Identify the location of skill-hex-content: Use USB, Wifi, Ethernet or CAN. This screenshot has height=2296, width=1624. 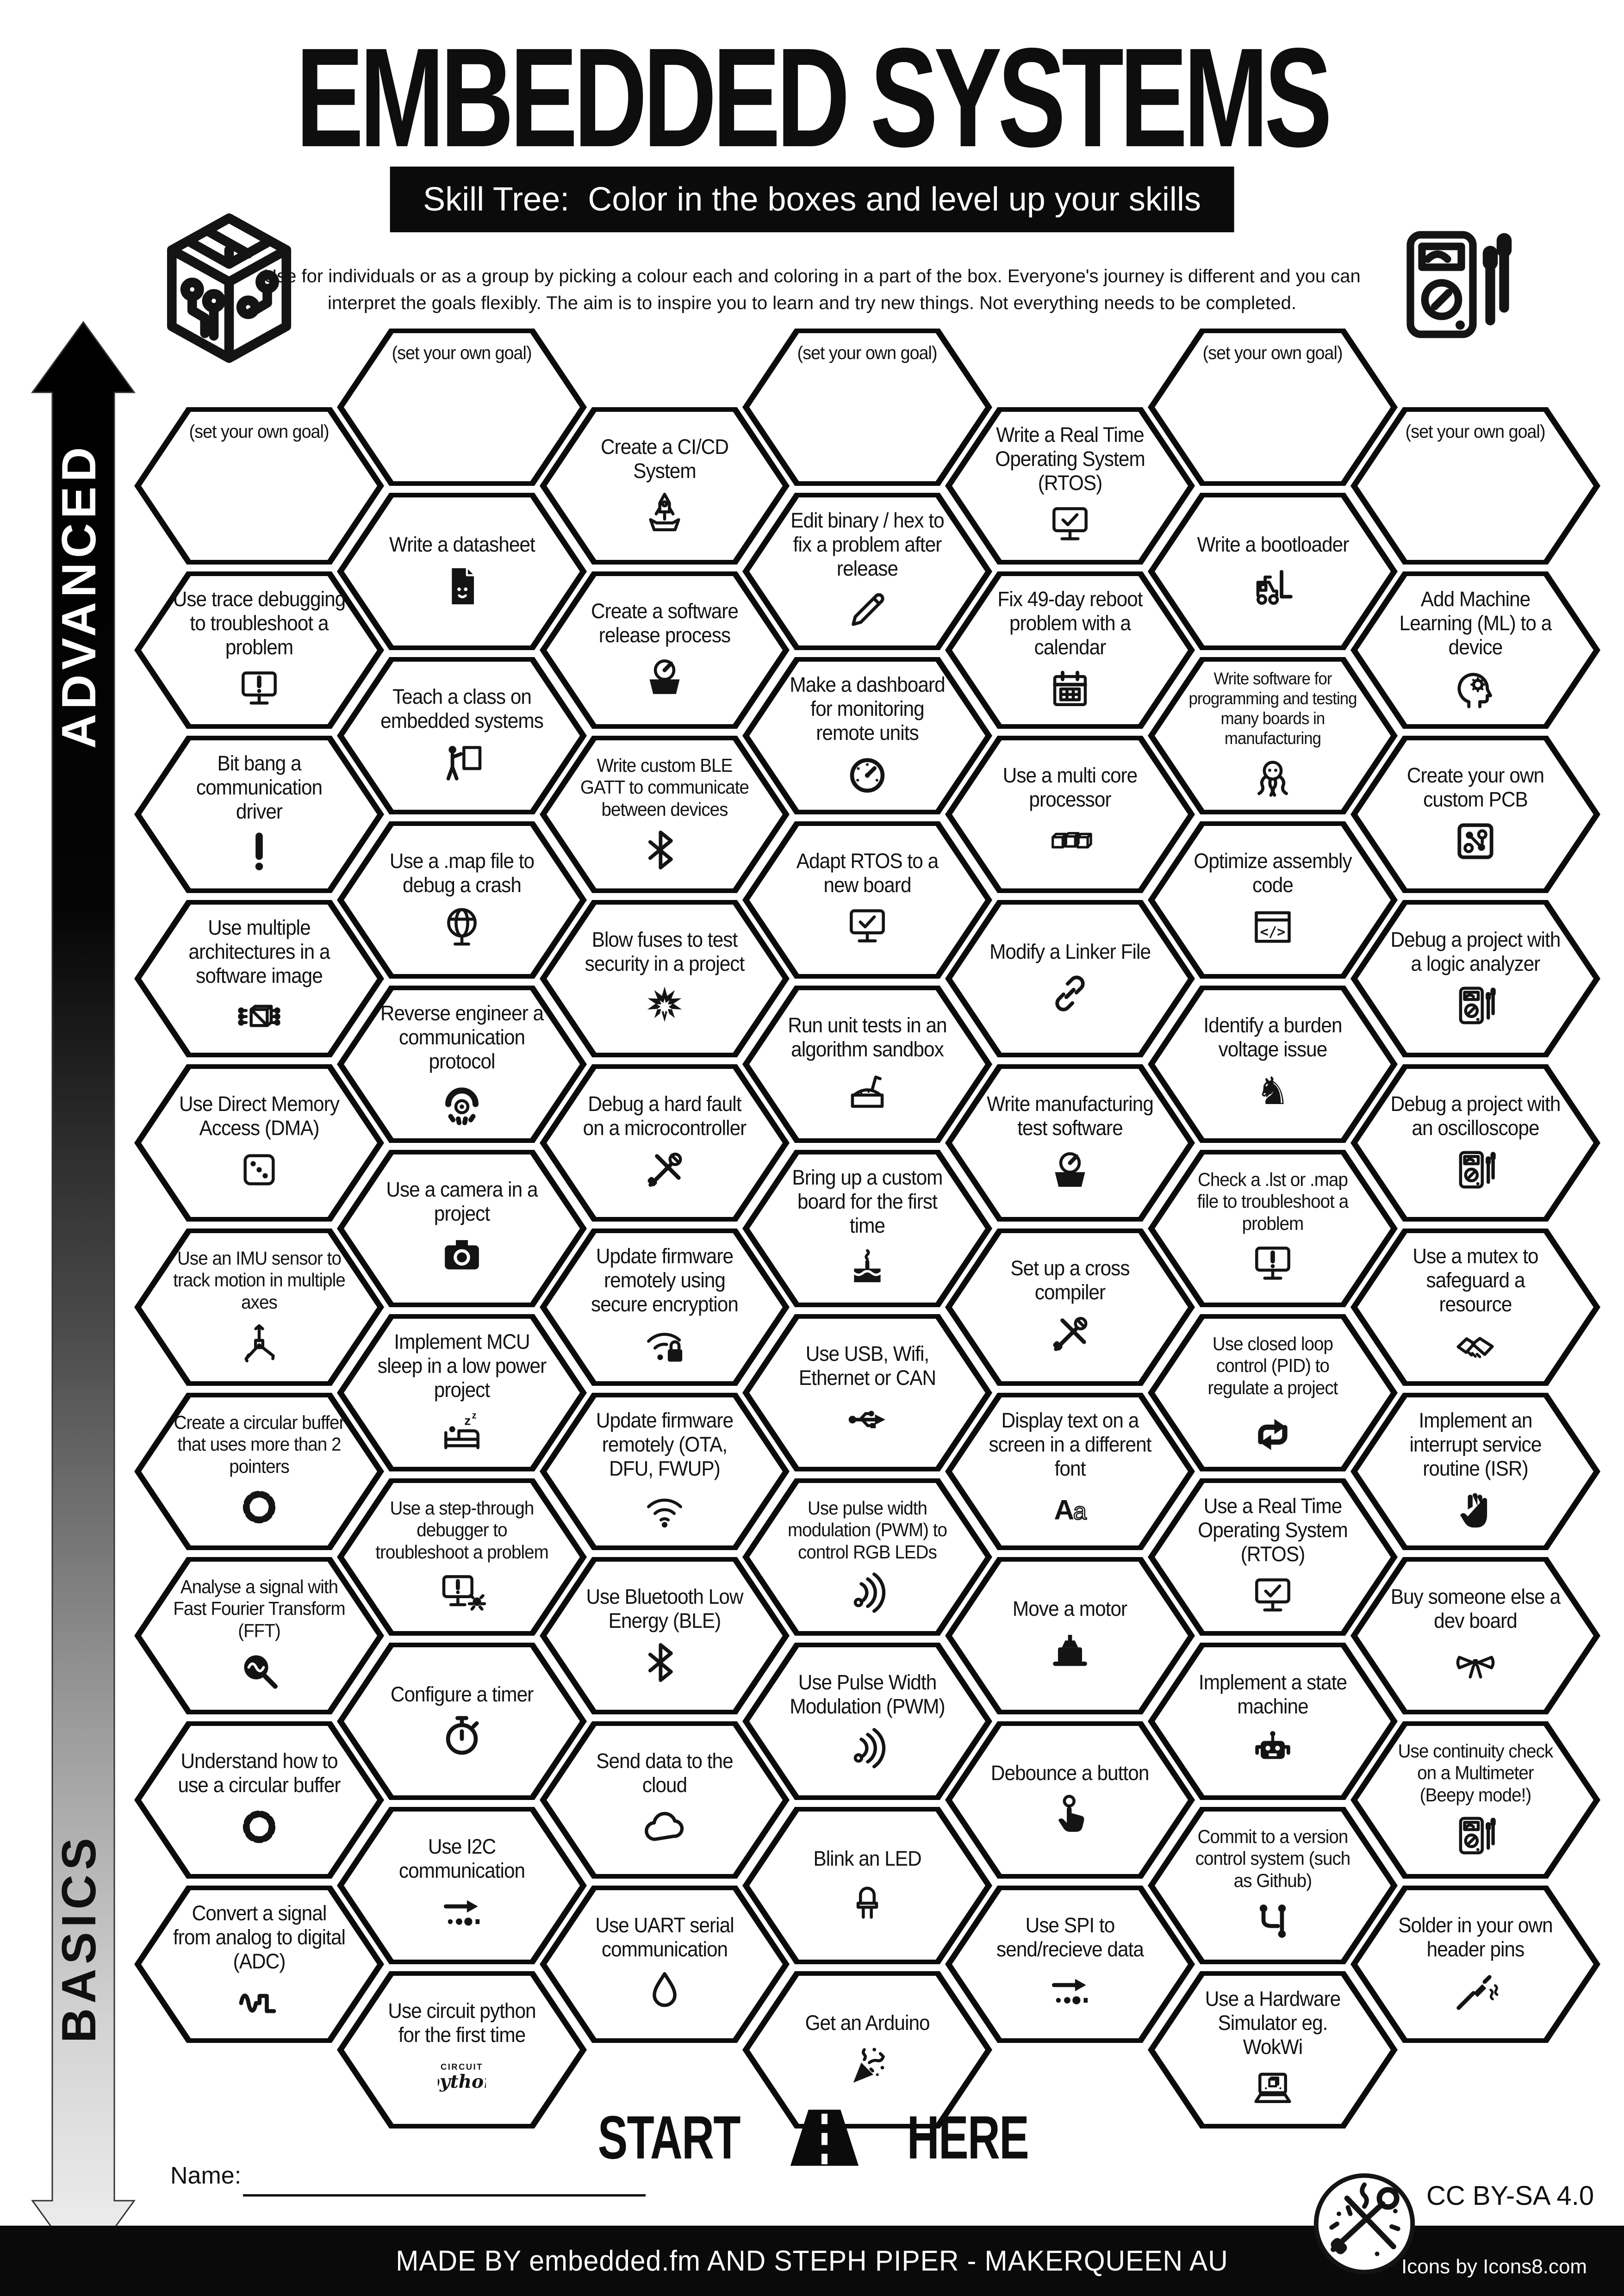
(867, 1392).